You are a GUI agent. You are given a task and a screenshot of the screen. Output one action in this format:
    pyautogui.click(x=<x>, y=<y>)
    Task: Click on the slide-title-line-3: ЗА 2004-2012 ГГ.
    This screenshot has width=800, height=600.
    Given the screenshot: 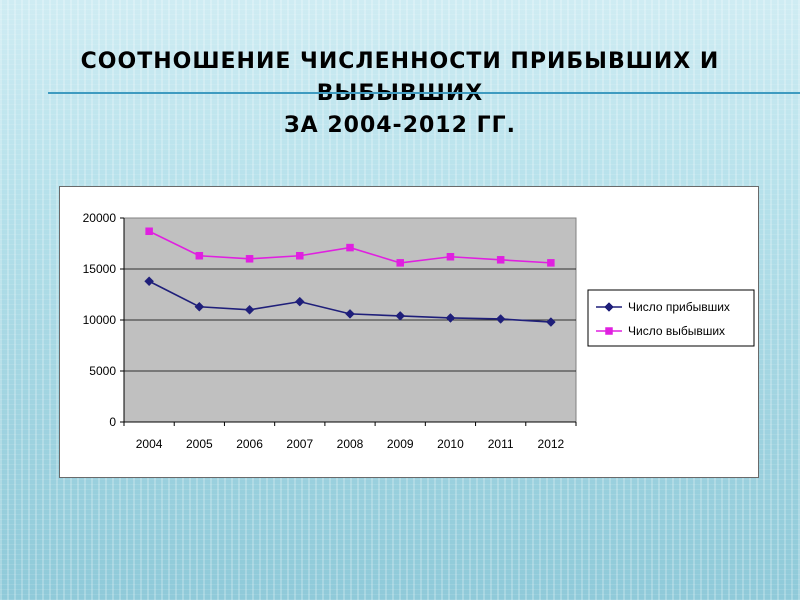 What is the action you would take?
    pyautogui.click(x=400, y=125)
    